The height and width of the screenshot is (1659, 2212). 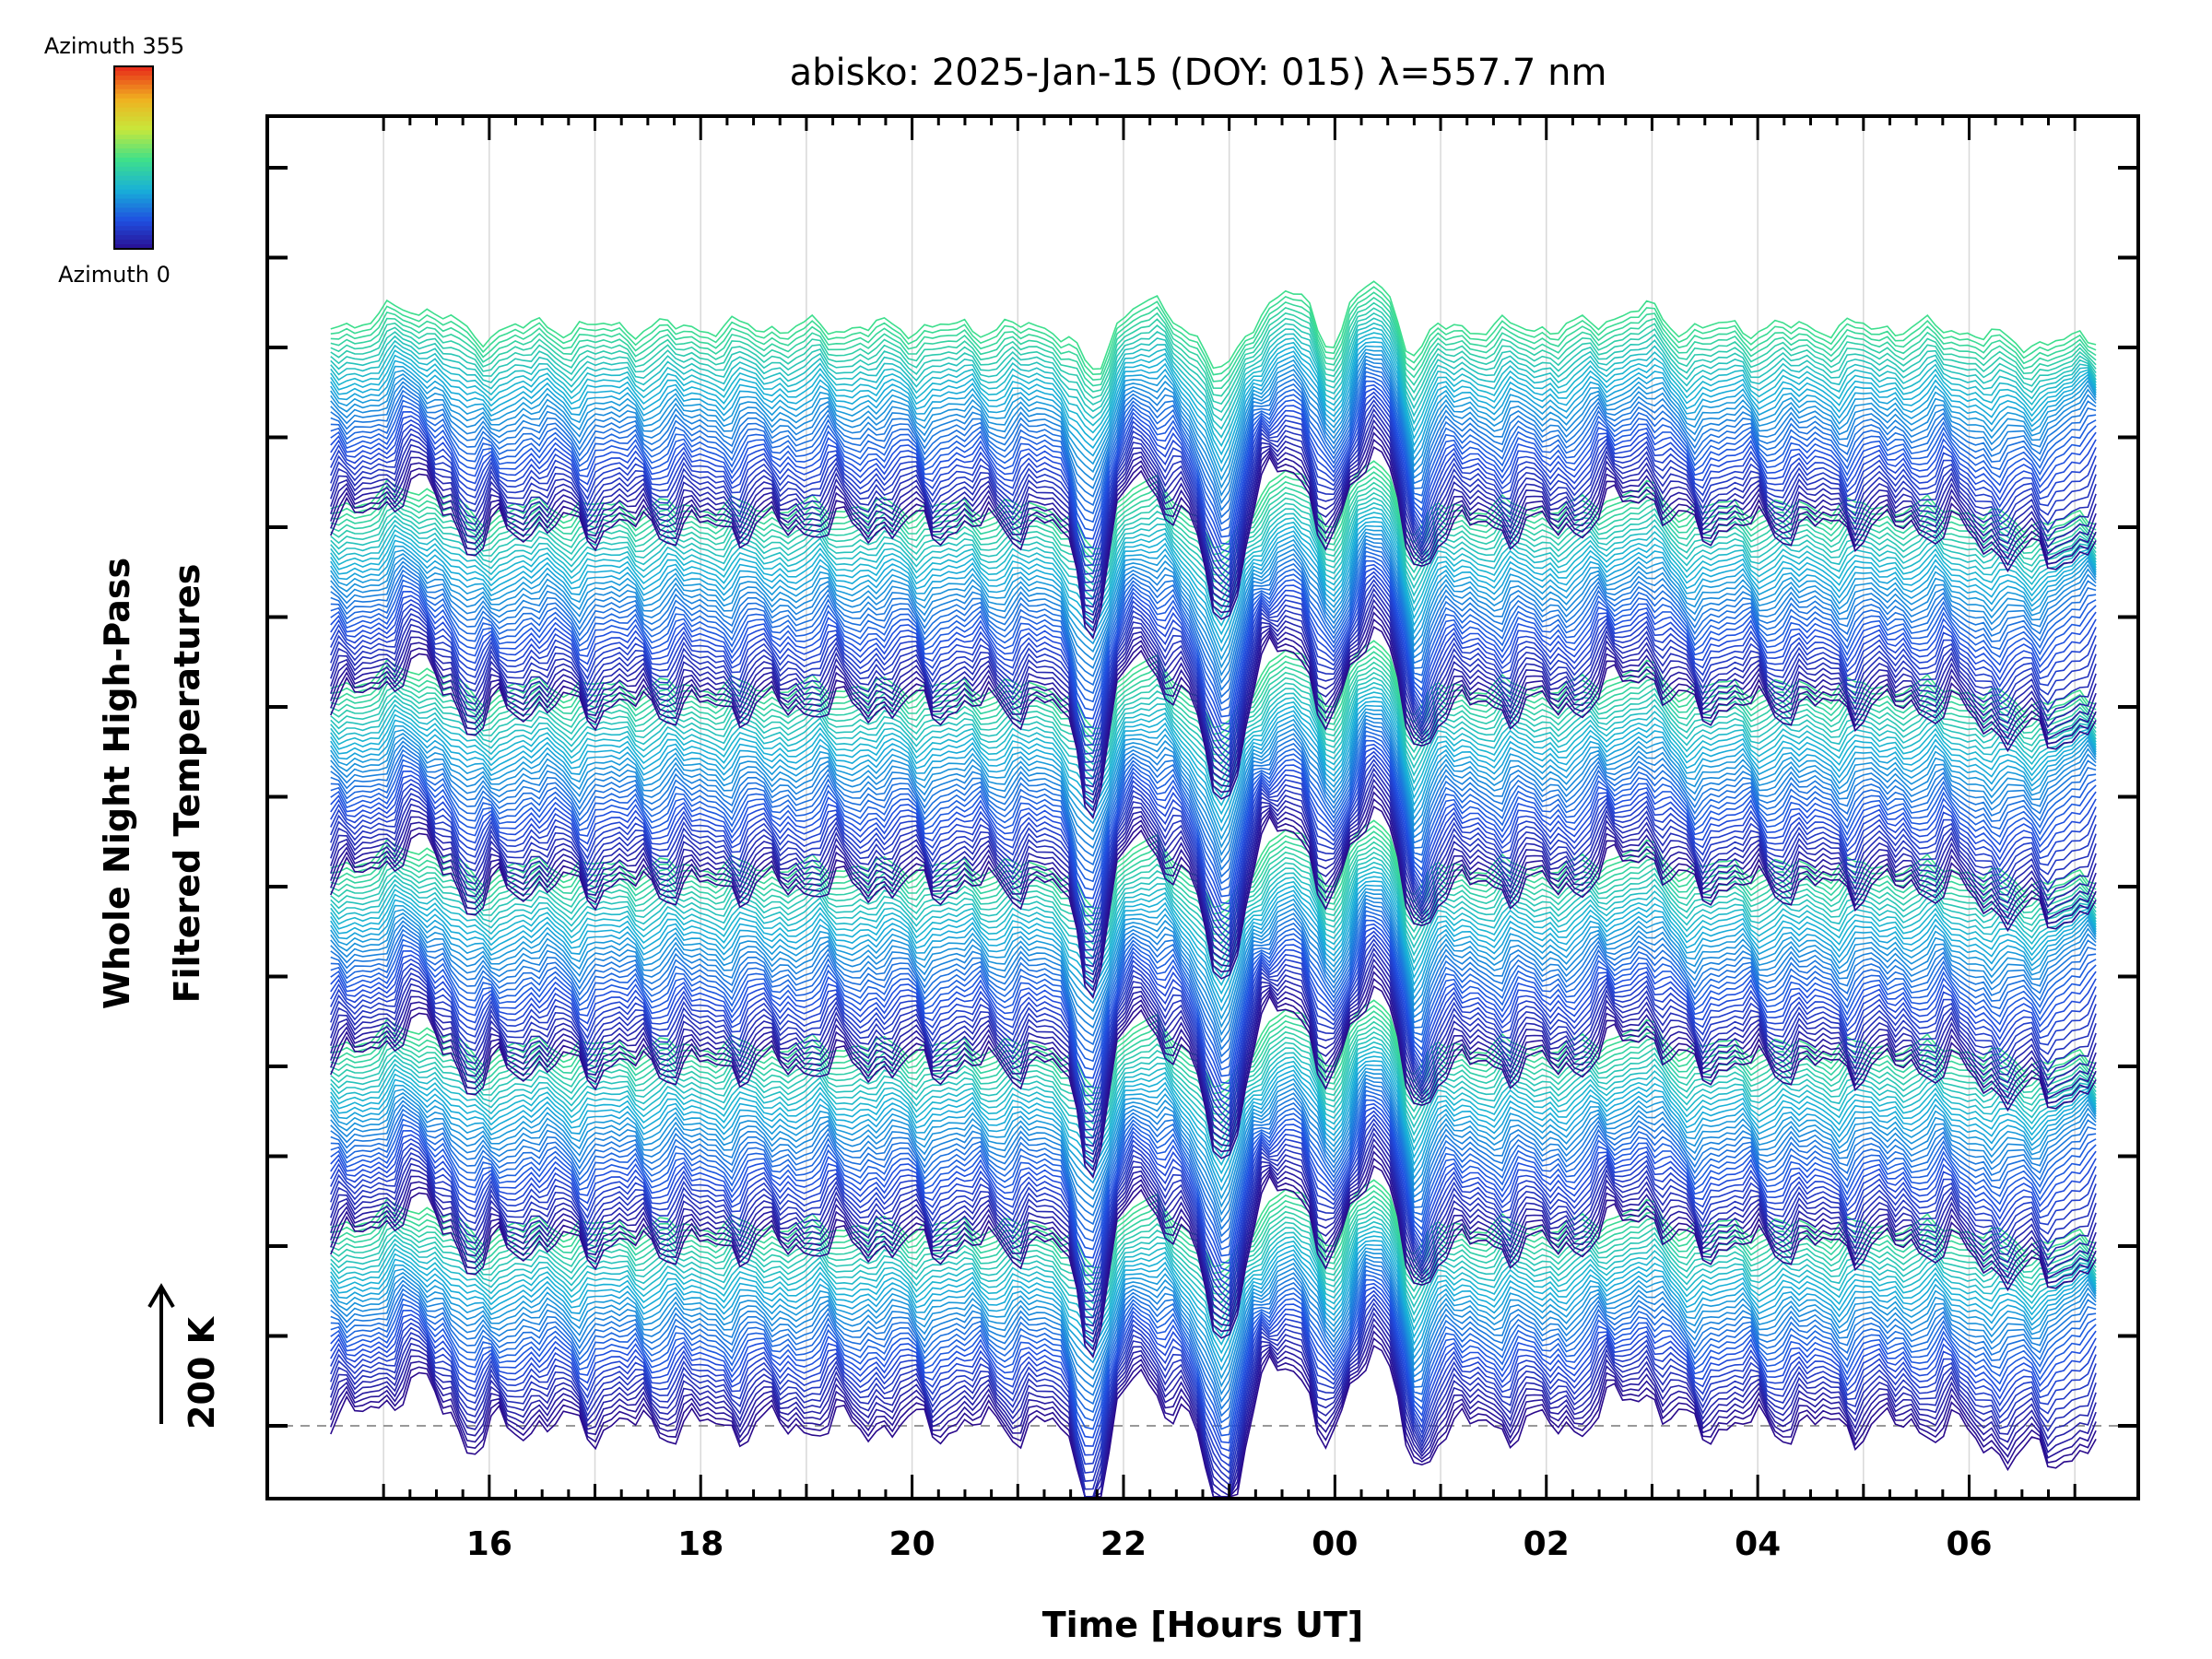 I want to click on colorbar-bottom-label: Azimuth 0, so click(x=114, y=275).